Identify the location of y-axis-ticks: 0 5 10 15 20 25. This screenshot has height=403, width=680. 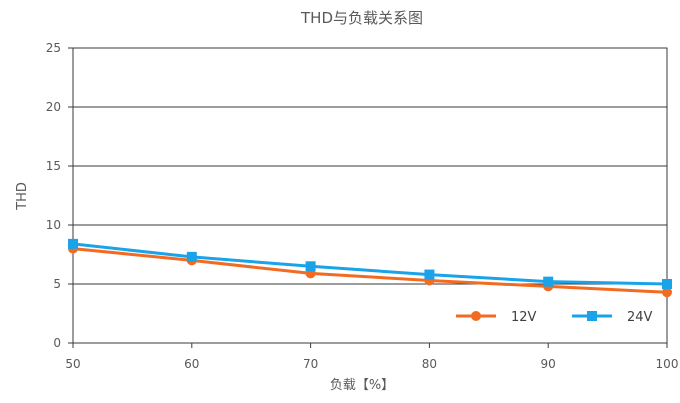
(59, 195).